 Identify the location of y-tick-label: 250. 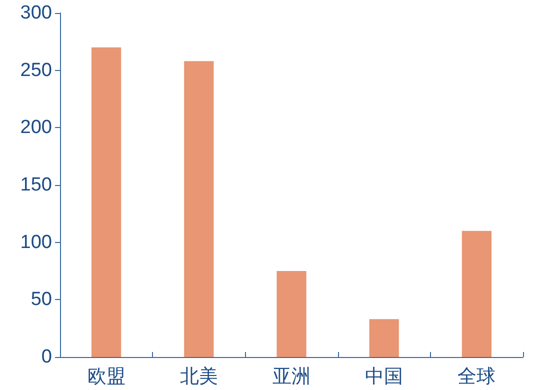
(36, 70).